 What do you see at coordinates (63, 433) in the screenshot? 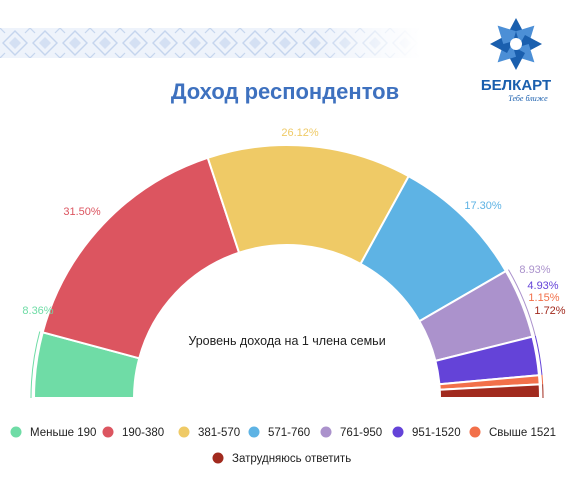
I see `legend-label-0: Меньше 190` at bounding box center [63, 433].